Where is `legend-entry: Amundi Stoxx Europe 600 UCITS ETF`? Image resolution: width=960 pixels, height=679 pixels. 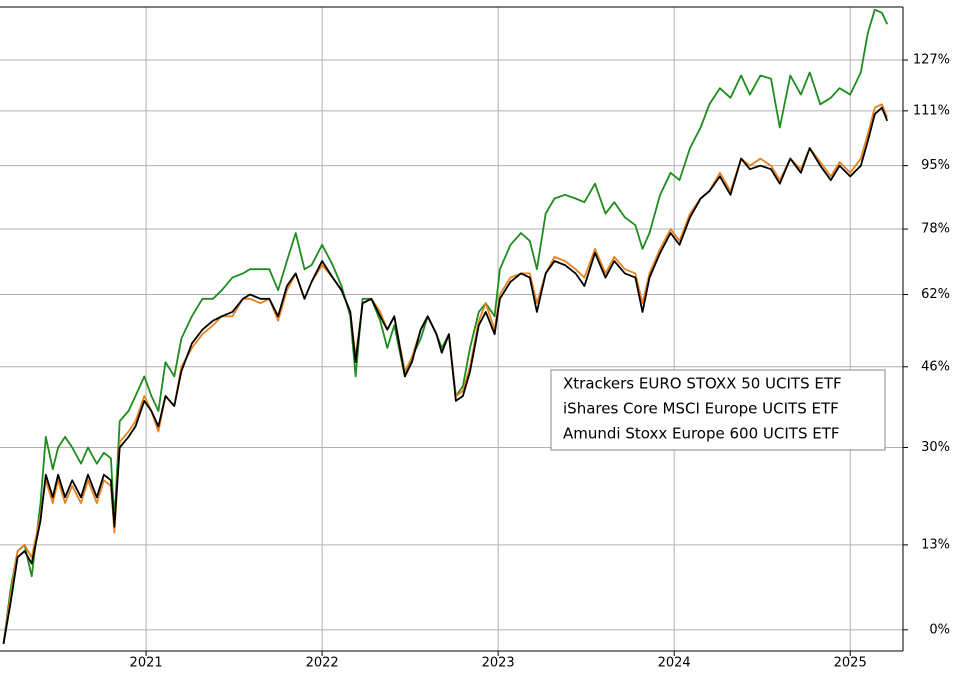
legend-entry: Amundi Stoxx Europe 600 UCITS ETF is located at coordinates (701, 434).